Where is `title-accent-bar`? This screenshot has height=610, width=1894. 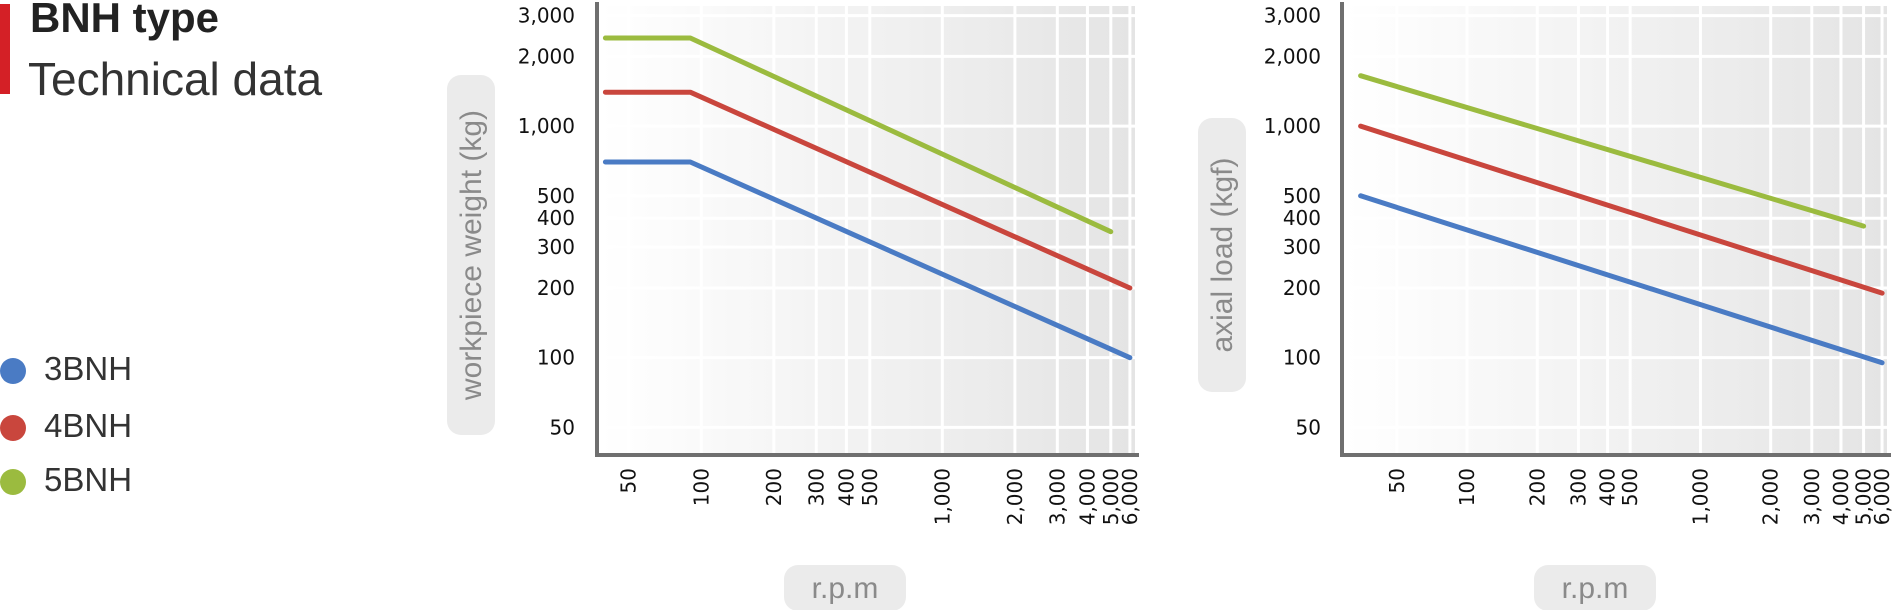 title-accent-bar is located at coordinates (5, 49).